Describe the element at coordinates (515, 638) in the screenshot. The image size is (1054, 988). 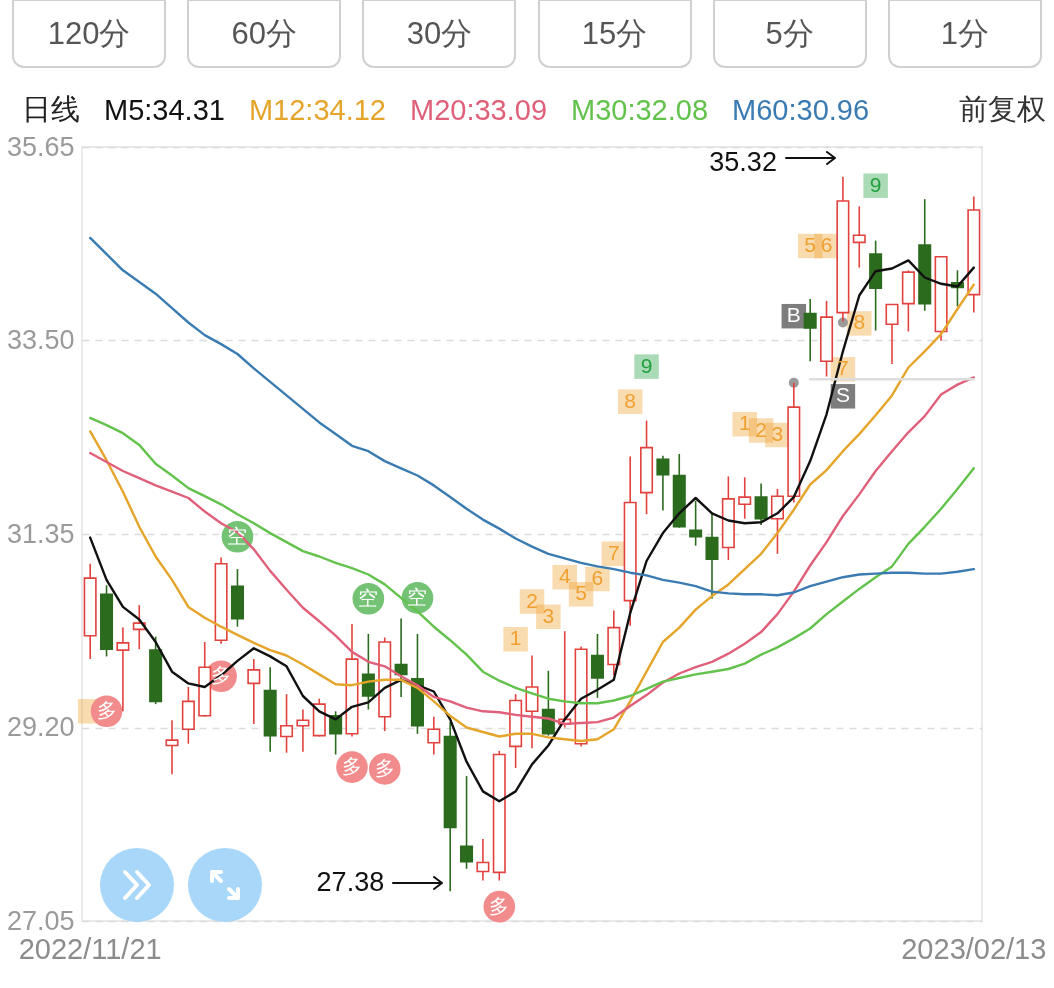
I see `series-label: 1` at that location.